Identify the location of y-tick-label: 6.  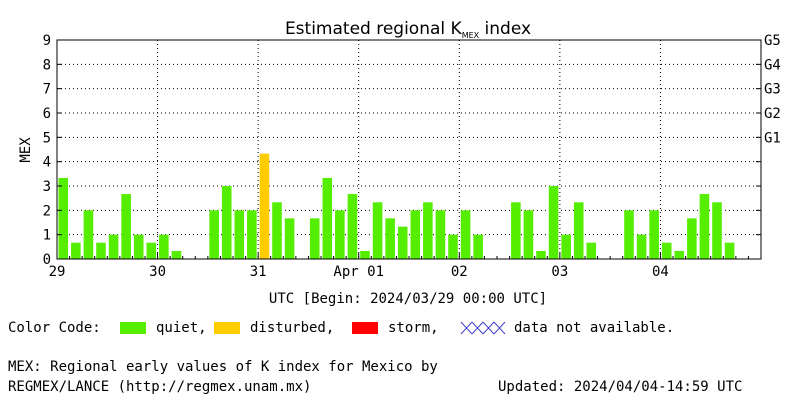
(47, 114).